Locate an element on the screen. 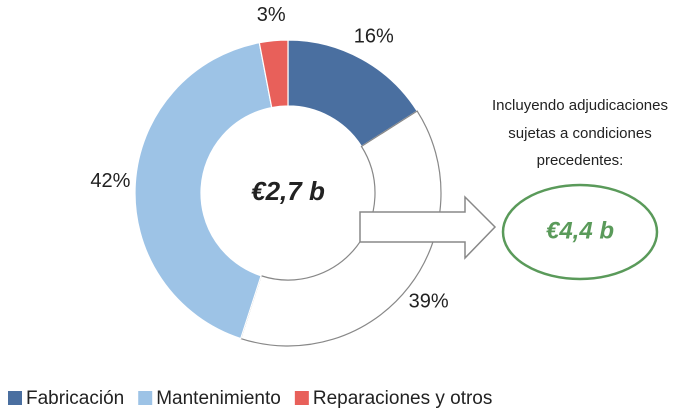  highlight-ellipse is located at coordinates (580, 232).